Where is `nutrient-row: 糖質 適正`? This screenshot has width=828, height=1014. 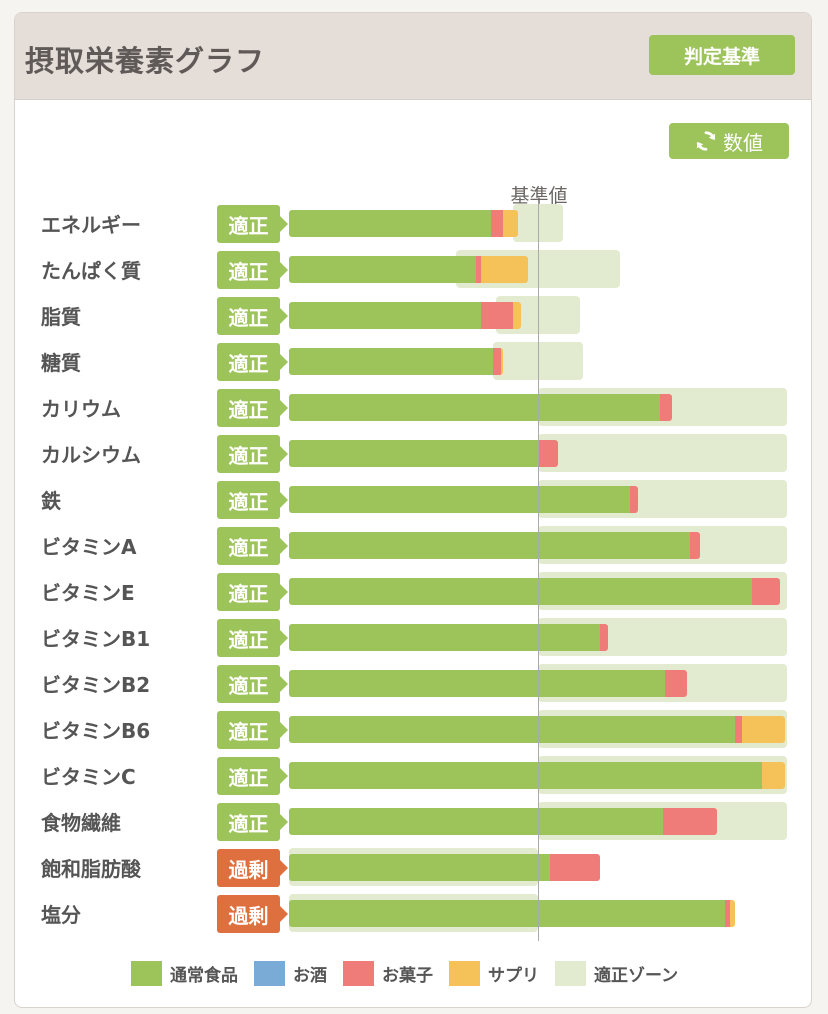
nutrient-row: 糖質 適正 is located at coordinates (413, 362).